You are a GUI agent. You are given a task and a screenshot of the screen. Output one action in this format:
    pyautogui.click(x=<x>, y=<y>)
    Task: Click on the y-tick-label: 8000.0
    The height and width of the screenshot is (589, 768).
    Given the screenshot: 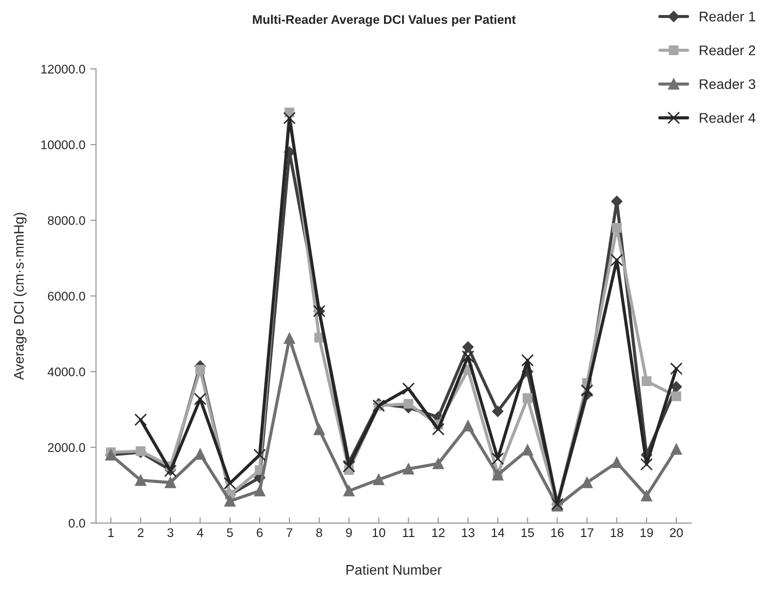 What is the action you would take?
    pyautogui.click(x=67, y=220)
    